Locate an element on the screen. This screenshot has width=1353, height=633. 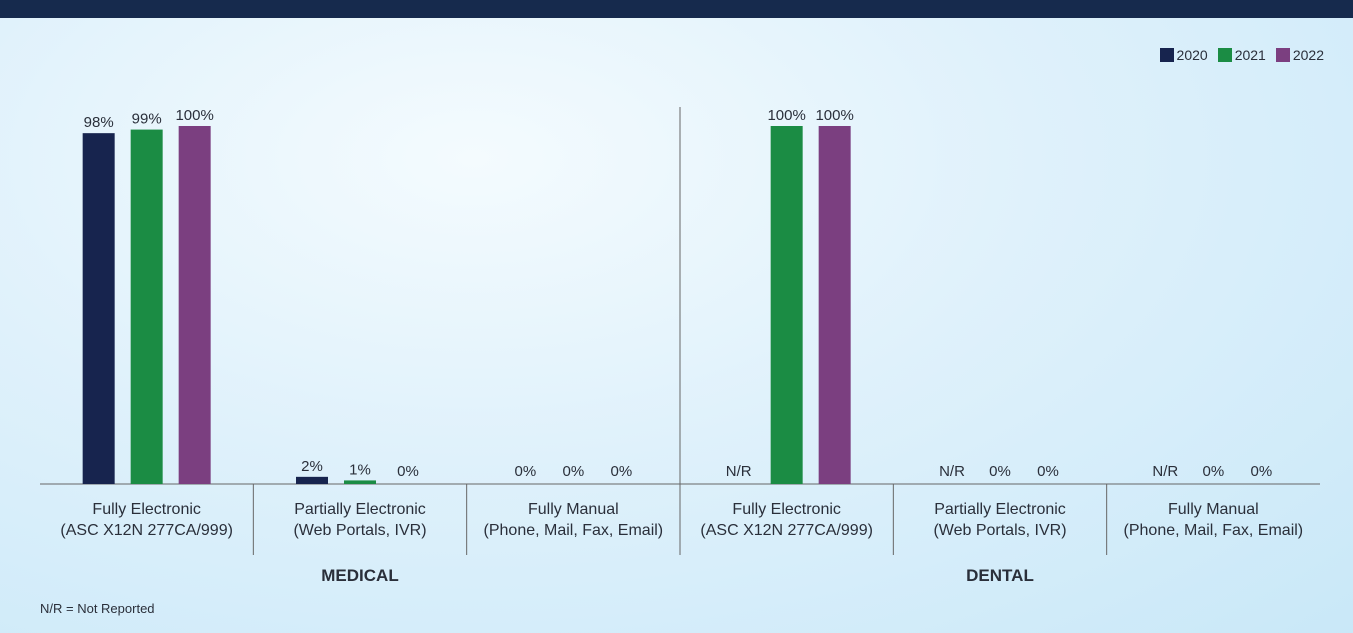
legend-label-2022: 2022 is located at coordinates (1308, 55).